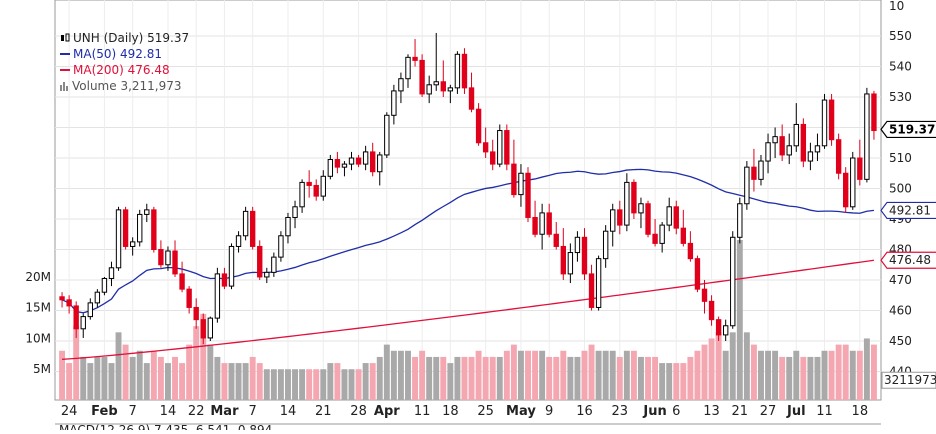 This screenshot has width=936, height=434. I want to click on y-tick-label: 460, so click(900, 311).